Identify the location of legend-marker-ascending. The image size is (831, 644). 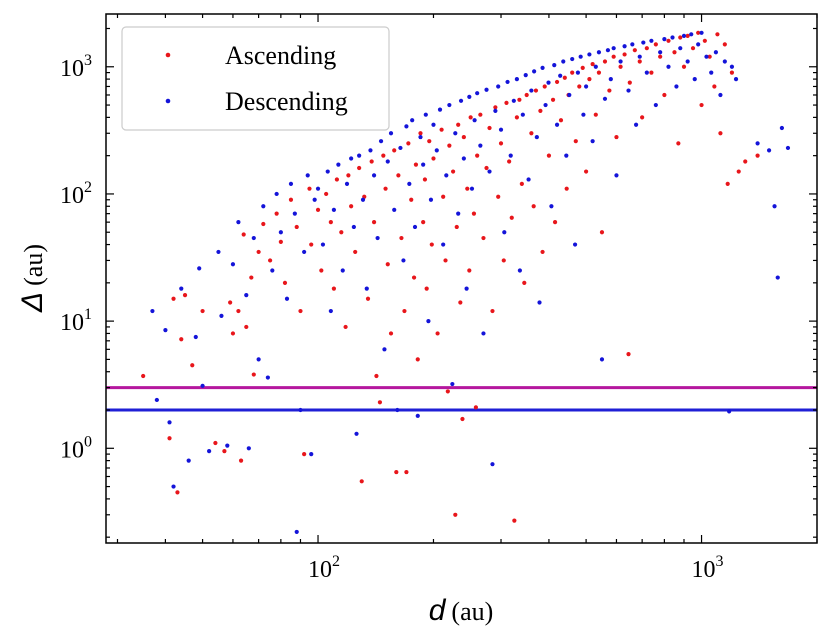
(168, 55).